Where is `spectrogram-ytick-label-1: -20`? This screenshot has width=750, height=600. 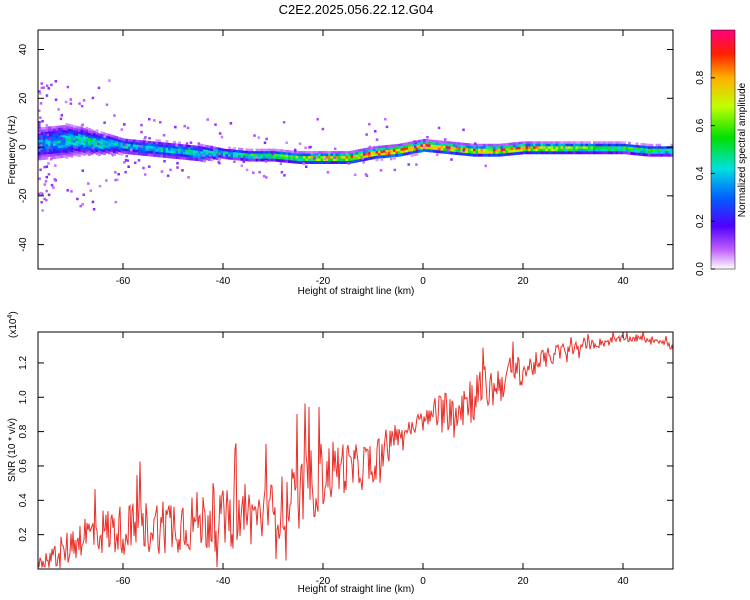 spectrogram-ytick-label-1: -20 is located at coordinates (23, 195).